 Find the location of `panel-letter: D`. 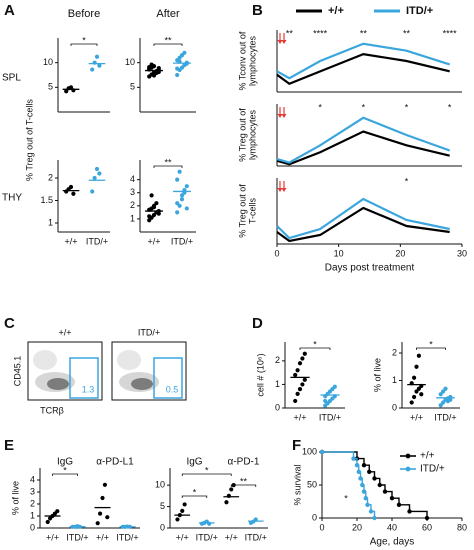

panel-letter: D is located at coordinates (257, 323).